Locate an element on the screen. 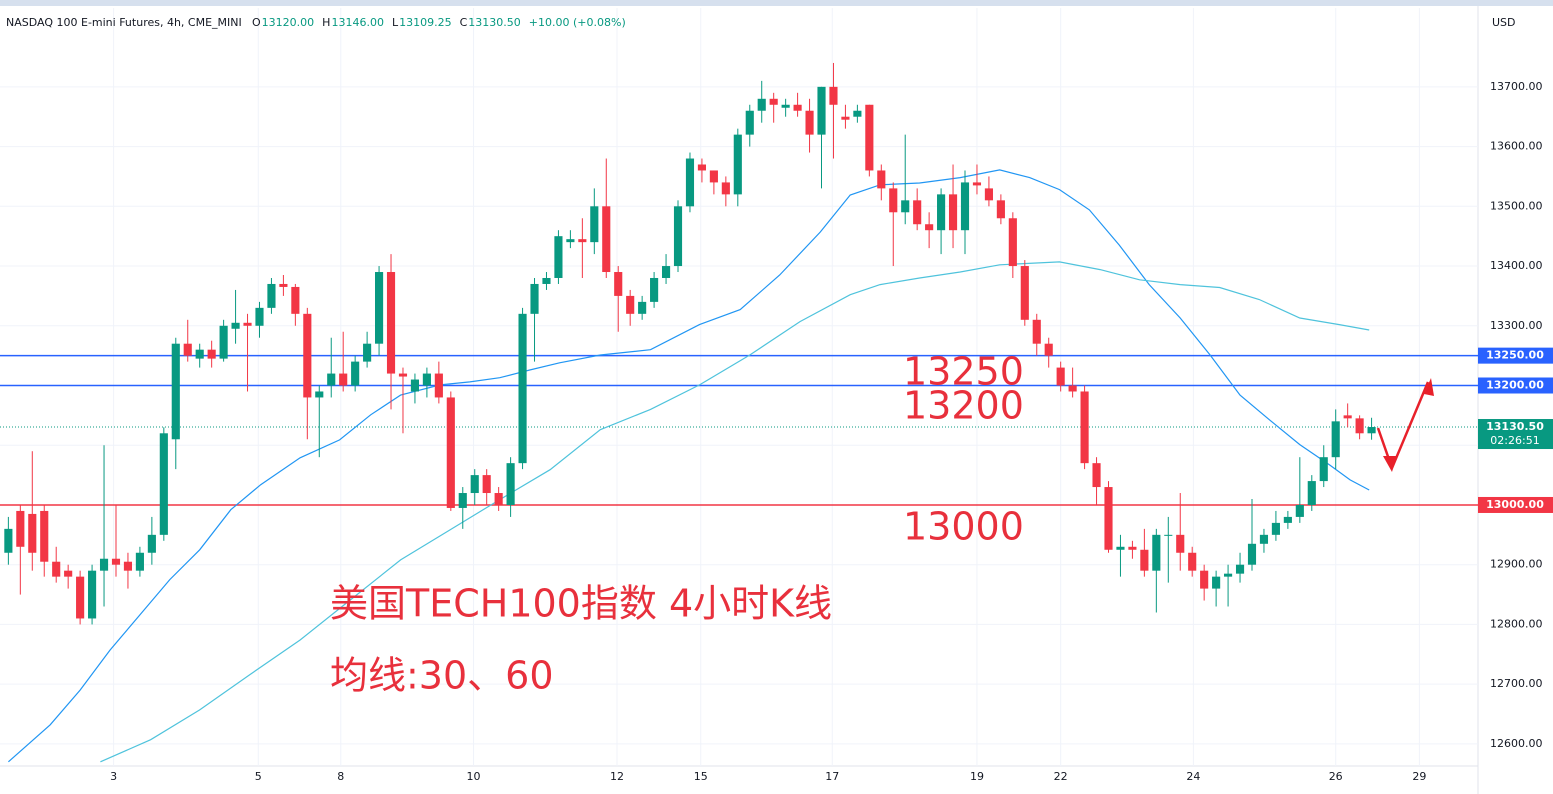 The width and height of the screenshot is (1553, 794). last-price-label: 13130.50 is located at coordinates (1515, 426).